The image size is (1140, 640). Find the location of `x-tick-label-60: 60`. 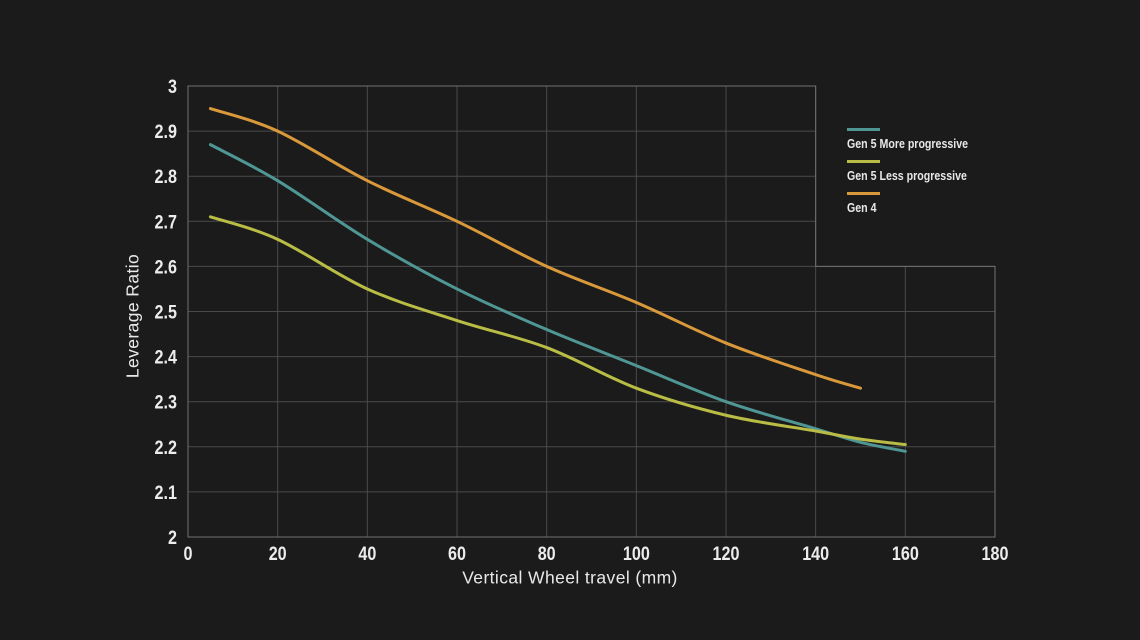

x-tick-label-60: 60 is located at coordinates (457, 554).